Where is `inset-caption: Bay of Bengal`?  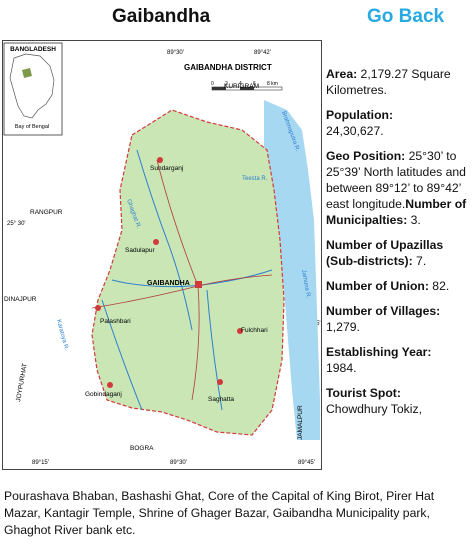 inset-caption: Bay of Bengal is located at coordinates (32, 127).